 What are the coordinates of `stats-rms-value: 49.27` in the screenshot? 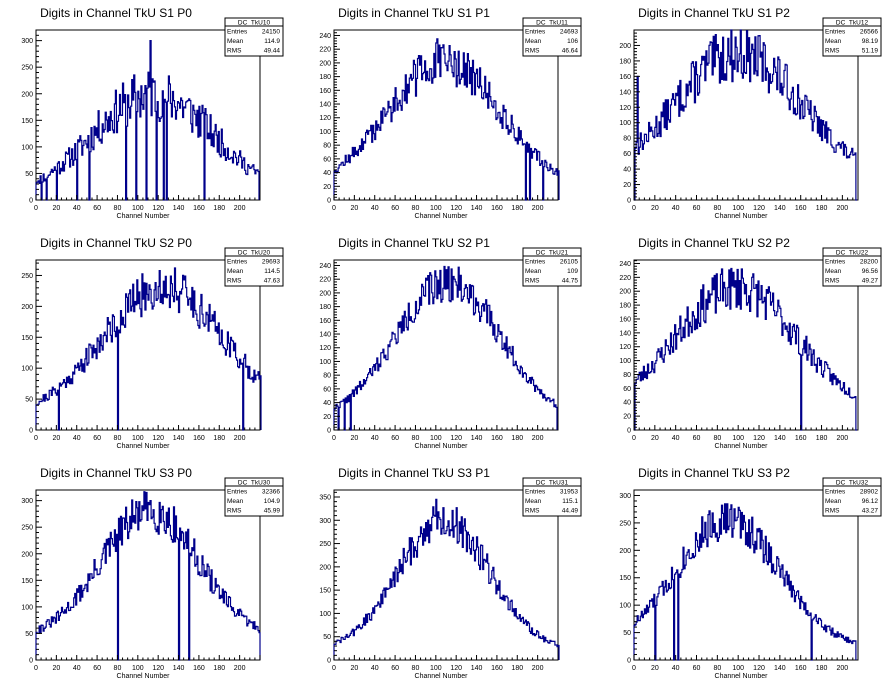 It's located at (870, 281).